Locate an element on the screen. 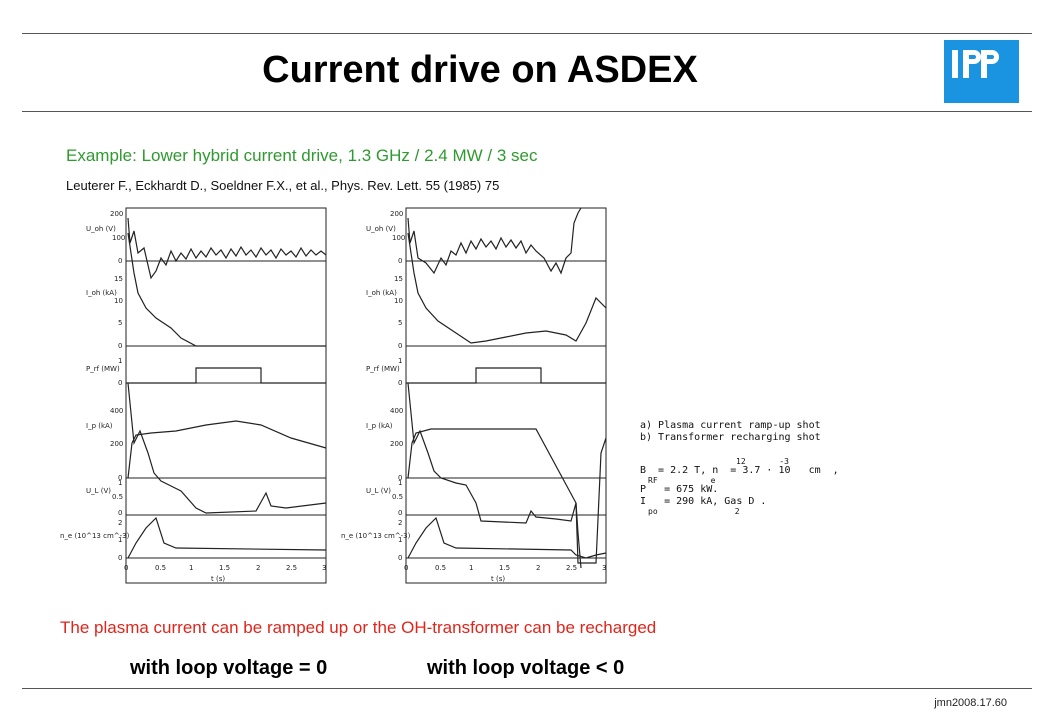  shot-b-ne-trace is located at coordinates (507, 537).